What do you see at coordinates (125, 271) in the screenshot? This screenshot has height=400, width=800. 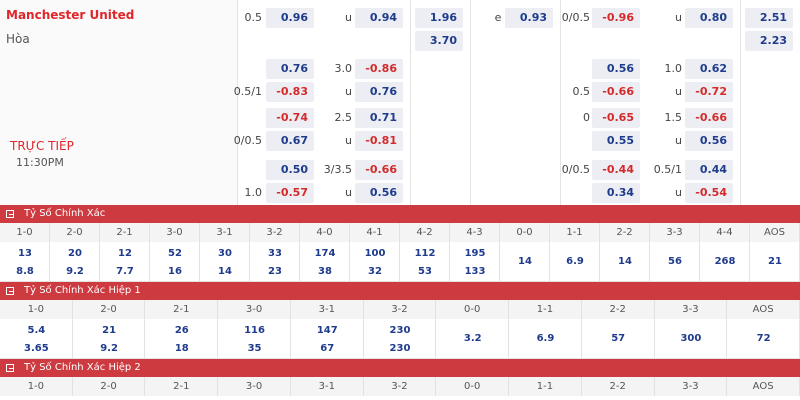 I see `odds-value: 7.7` at bounding box center [125, 271].